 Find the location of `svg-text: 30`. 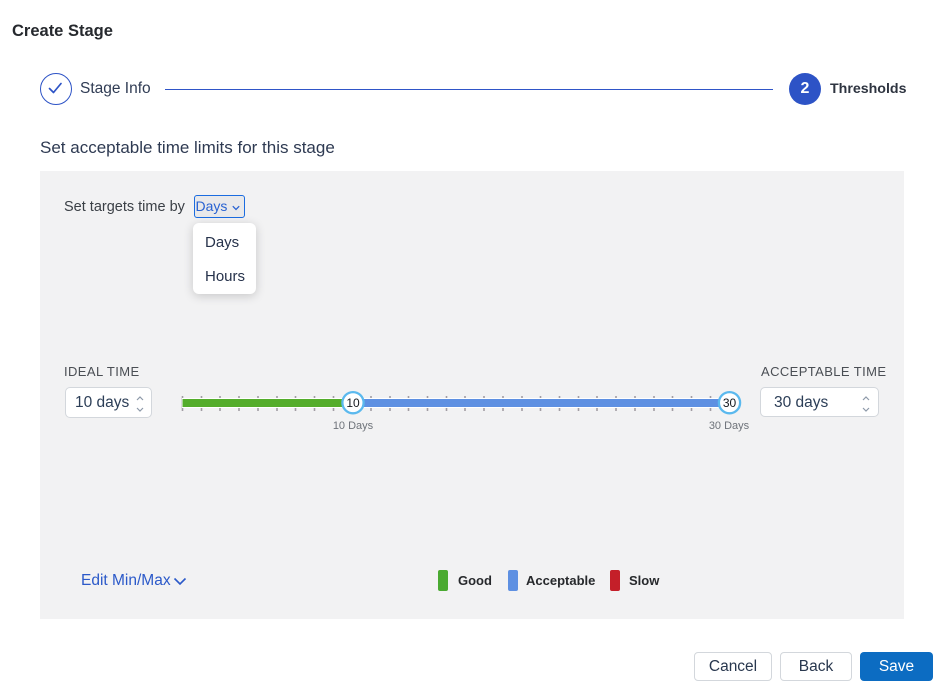

svg-text: 30 is located at coordinates (730, 403).